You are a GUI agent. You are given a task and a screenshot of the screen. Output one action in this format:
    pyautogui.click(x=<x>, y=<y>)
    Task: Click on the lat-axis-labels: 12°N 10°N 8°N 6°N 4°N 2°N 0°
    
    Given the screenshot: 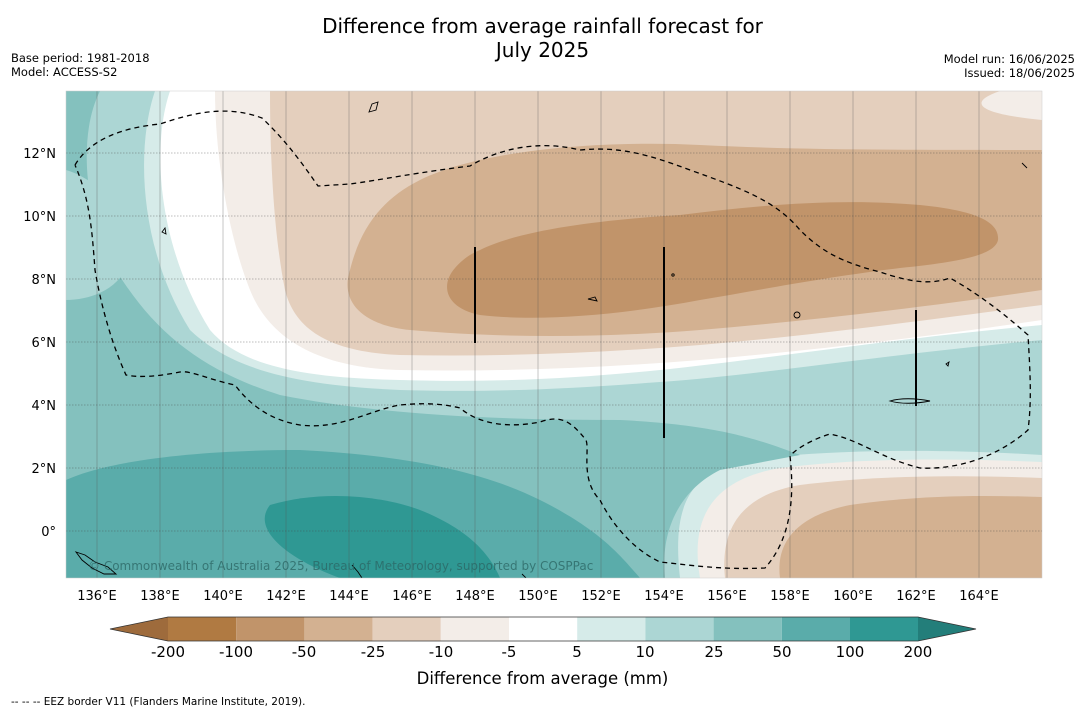 What is the action you would take?
    pyautogui.click(x=39, y=343)
    